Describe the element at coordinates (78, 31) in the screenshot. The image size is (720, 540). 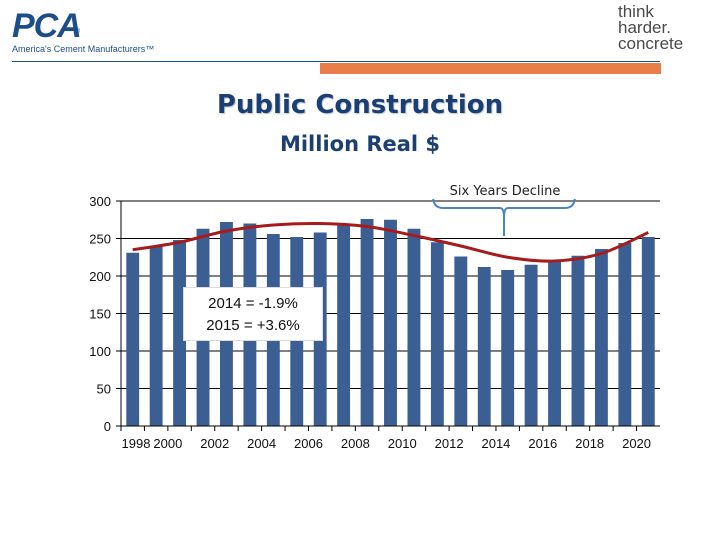
I see `registered-mark-icon: ®` at that location.